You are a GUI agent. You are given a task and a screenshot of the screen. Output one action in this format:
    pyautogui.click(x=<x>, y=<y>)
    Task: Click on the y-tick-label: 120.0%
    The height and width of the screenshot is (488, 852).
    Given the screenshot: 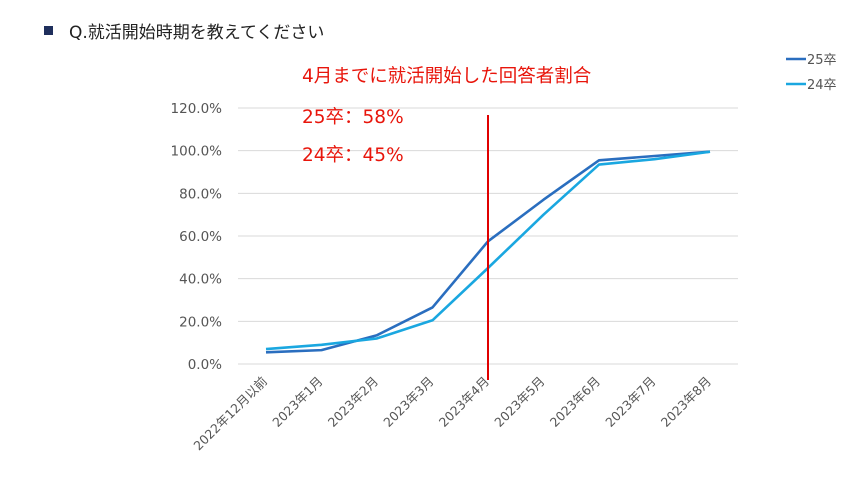 What is the action you would take?
    pyautogui.click(x=197, y=109)
    